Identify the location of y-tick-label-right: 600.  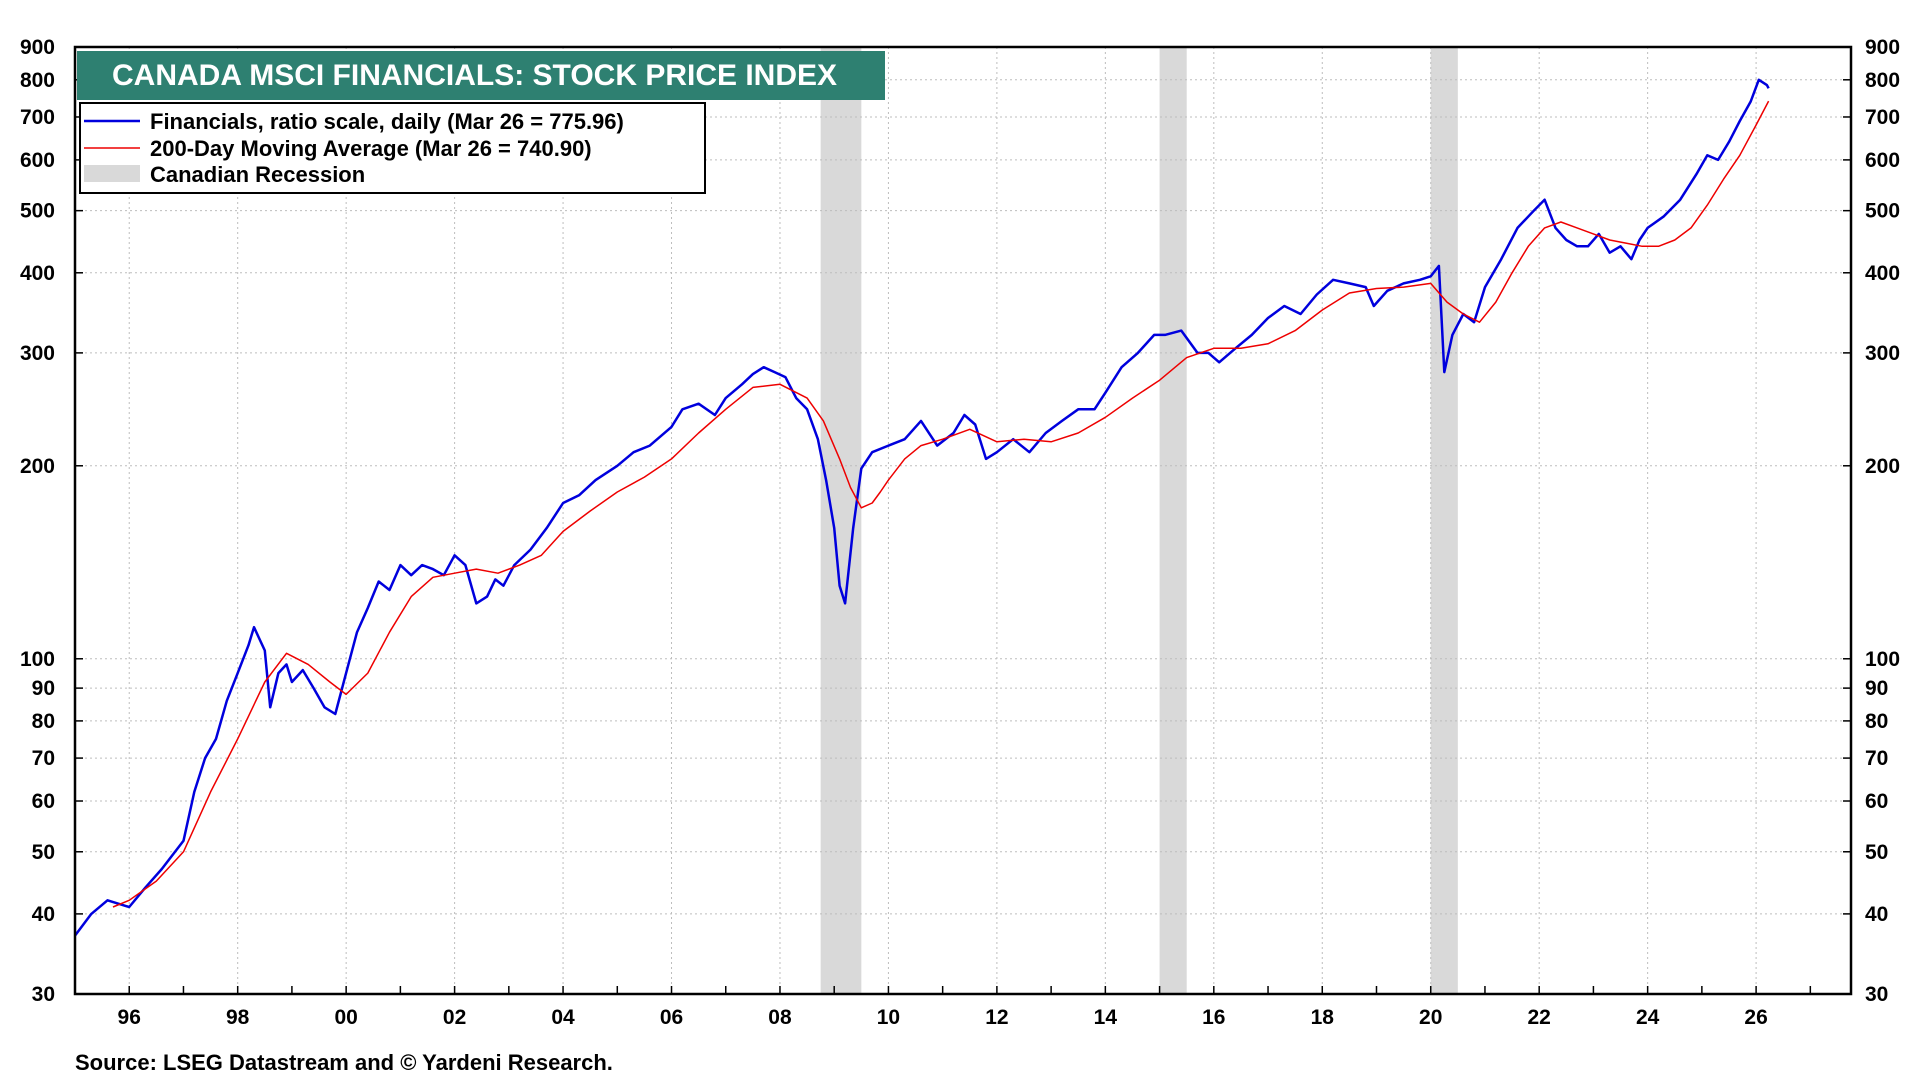
(1882, 160).